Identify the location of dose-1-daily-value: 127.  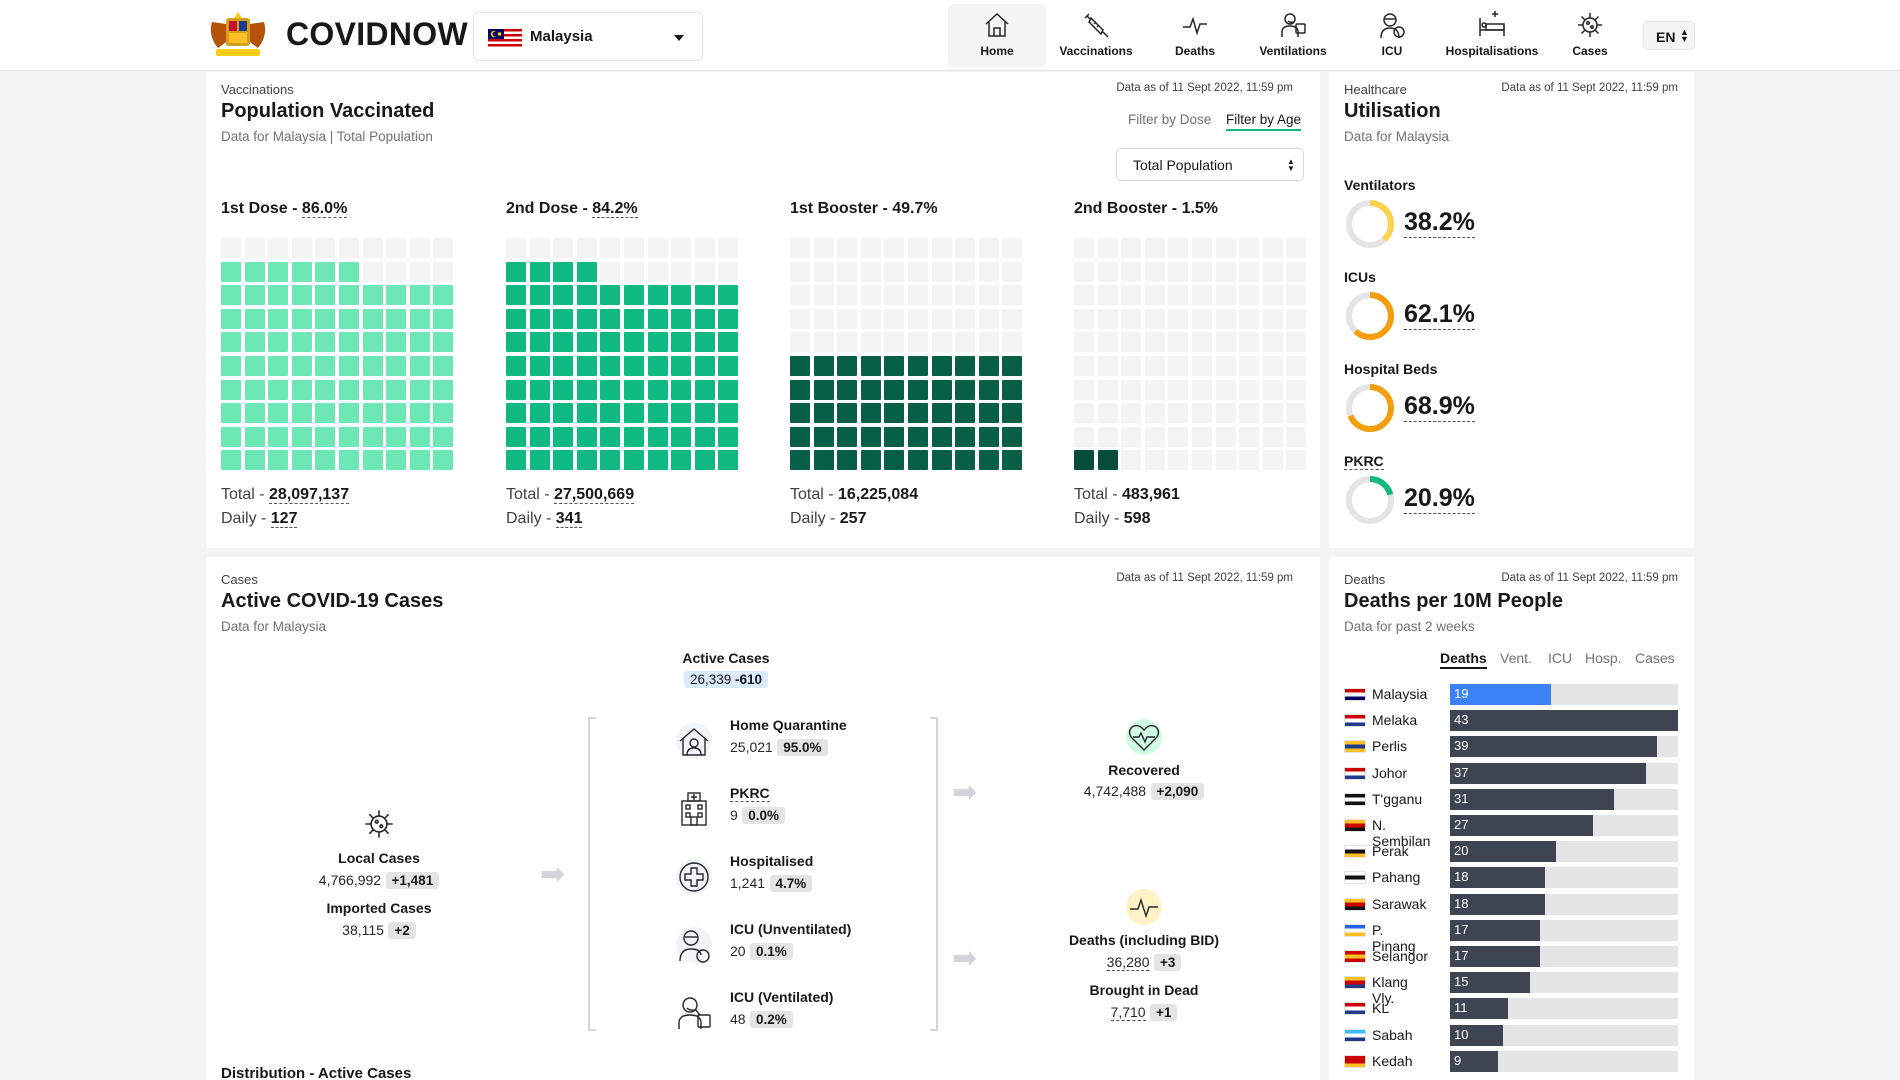
(284, 519).